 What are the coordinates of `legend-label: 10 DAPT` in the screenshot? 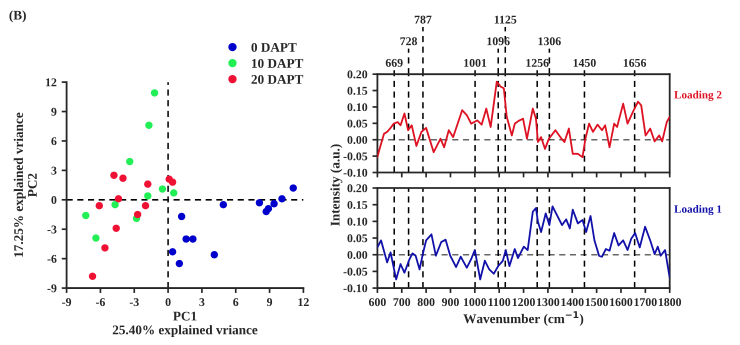 It's located at (278, 63).